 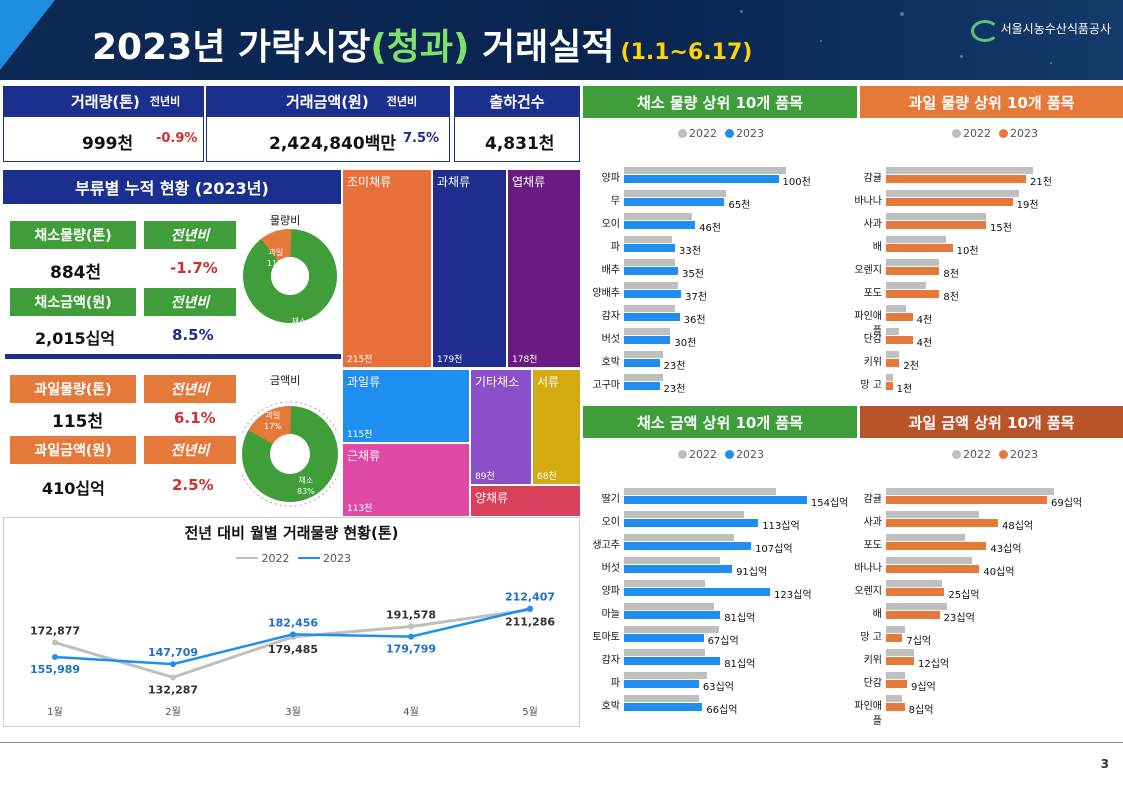 What do you see at coordinates (872, 293) in the screenshot?
I see `category-label: 포도` at bounding box center [872, 293].